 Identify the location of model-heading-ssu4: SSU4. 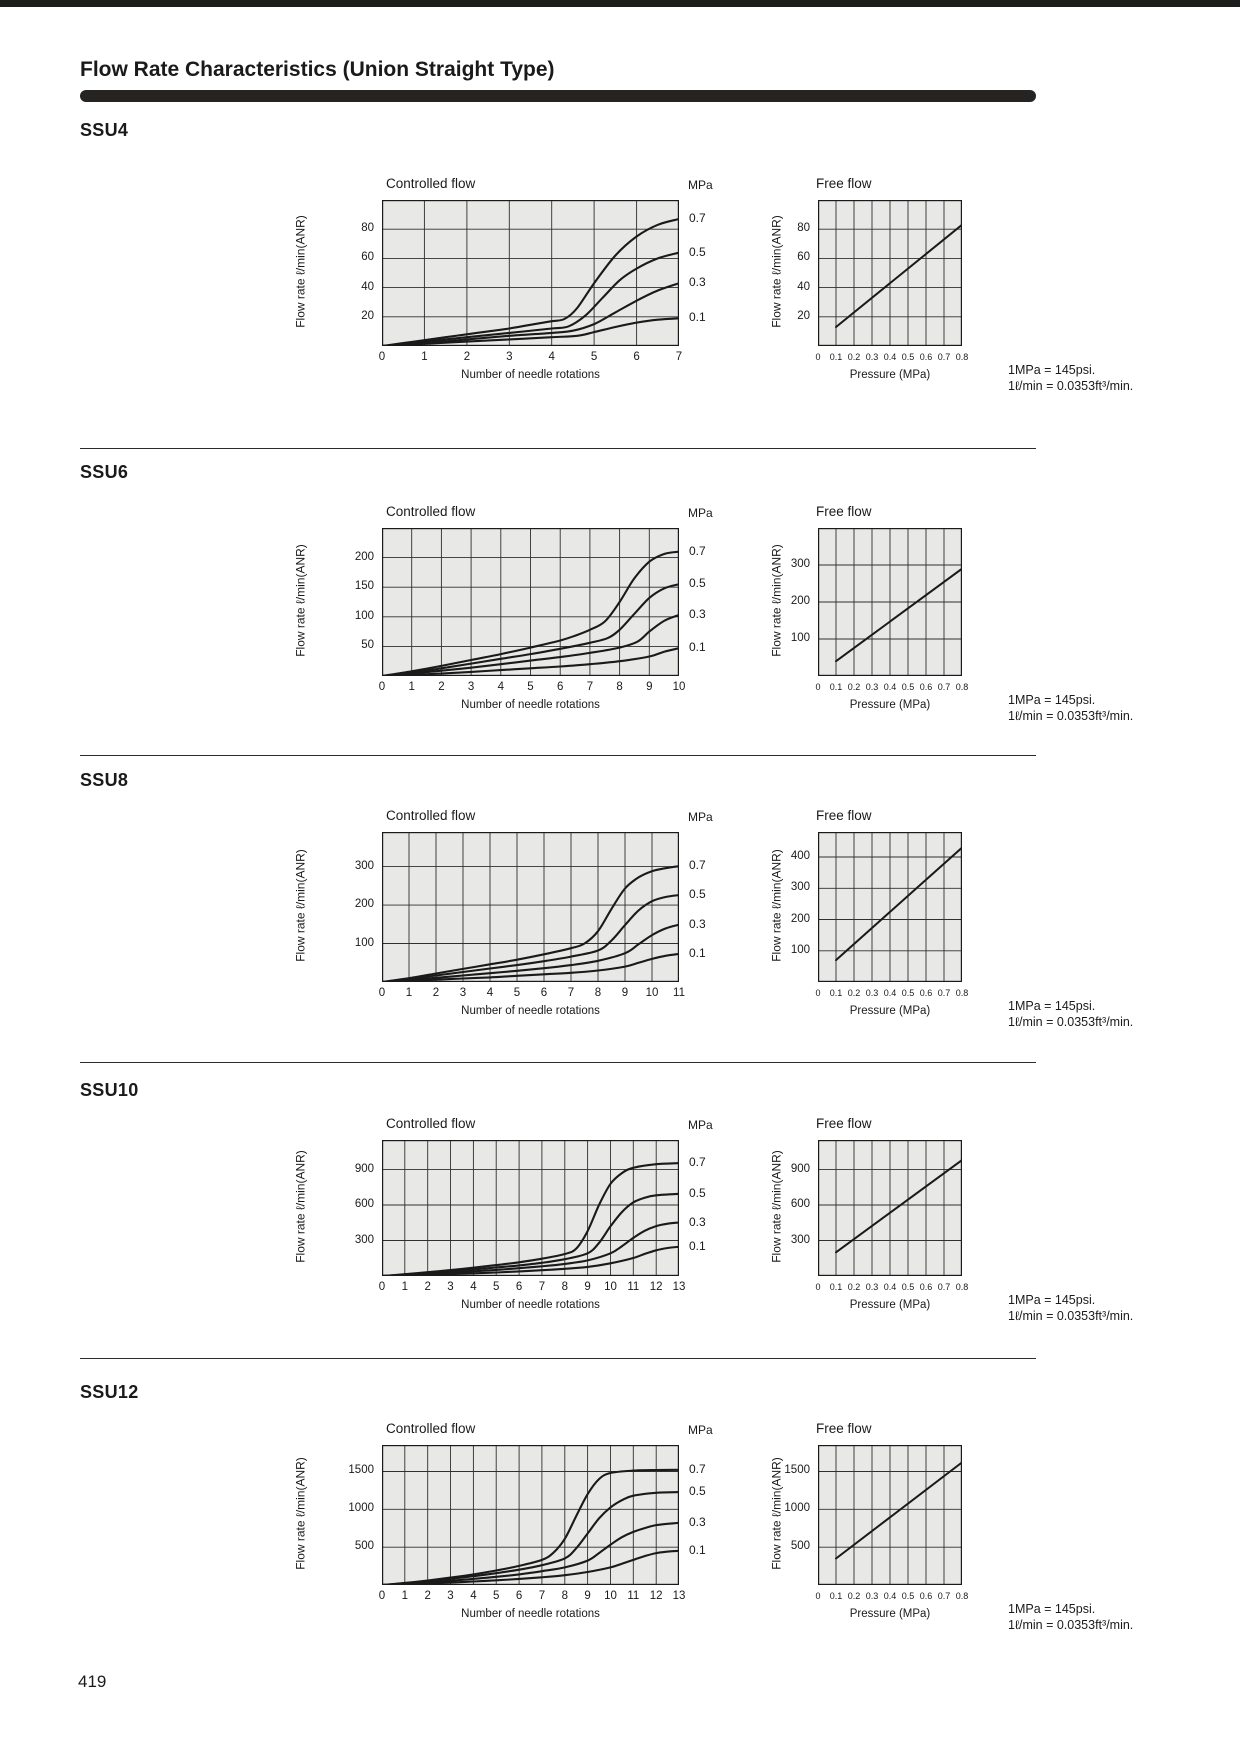
(104, 130).